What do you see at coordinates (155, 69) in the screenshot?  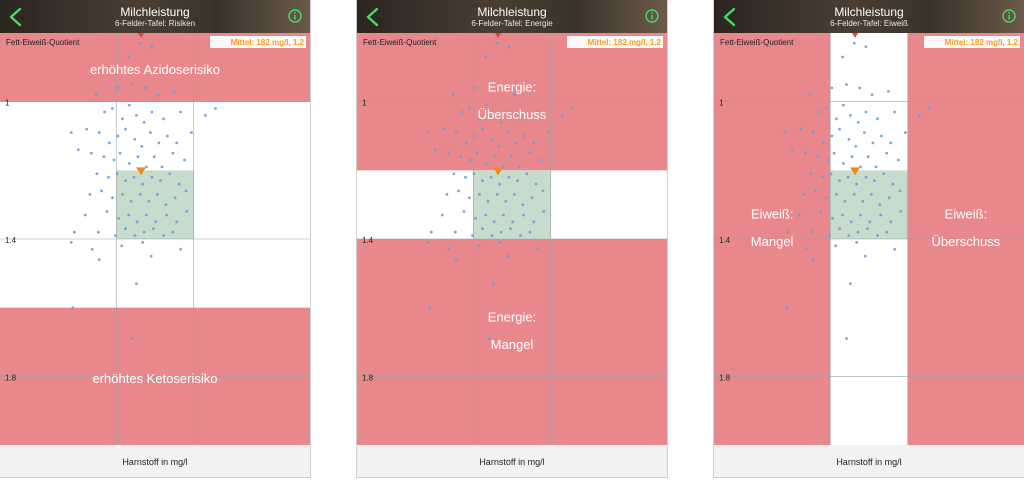 I see `zone-label: erhöhtes Azidoserisiko` at bounding box center [155, 69].